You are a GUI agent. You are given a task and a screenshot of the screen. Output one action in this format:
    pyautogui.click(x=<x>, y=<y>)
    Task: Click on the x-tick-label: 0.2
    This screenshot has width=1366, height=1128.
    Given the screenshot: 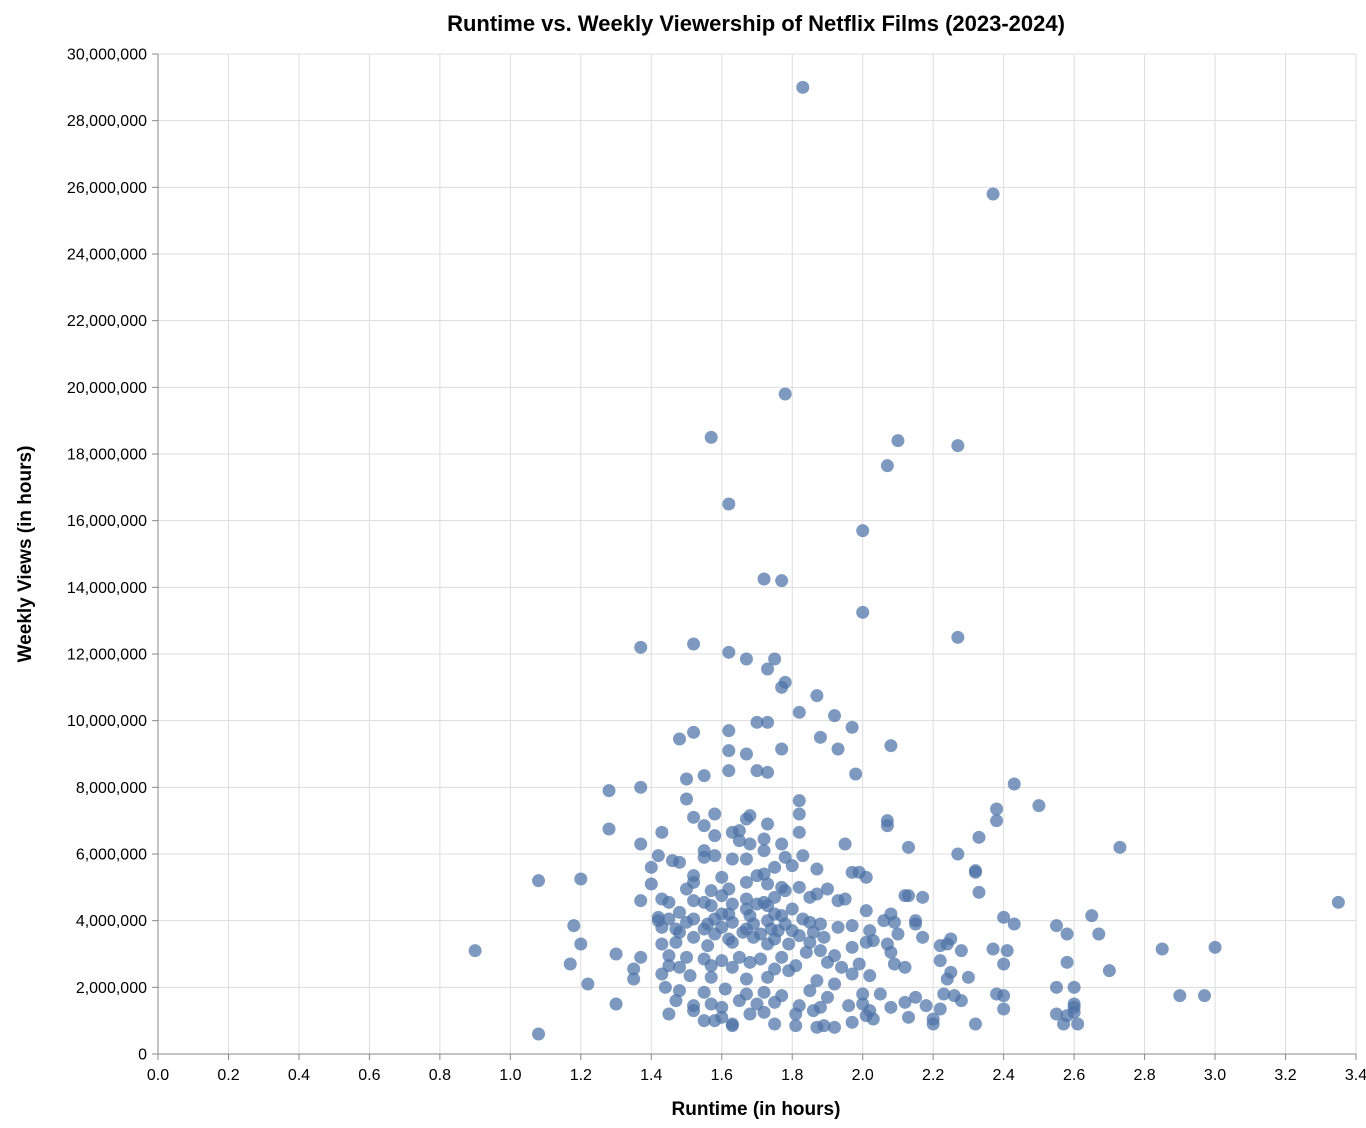 What is the action you would take?
    pyautogui.click(x=228, y=1075)
    